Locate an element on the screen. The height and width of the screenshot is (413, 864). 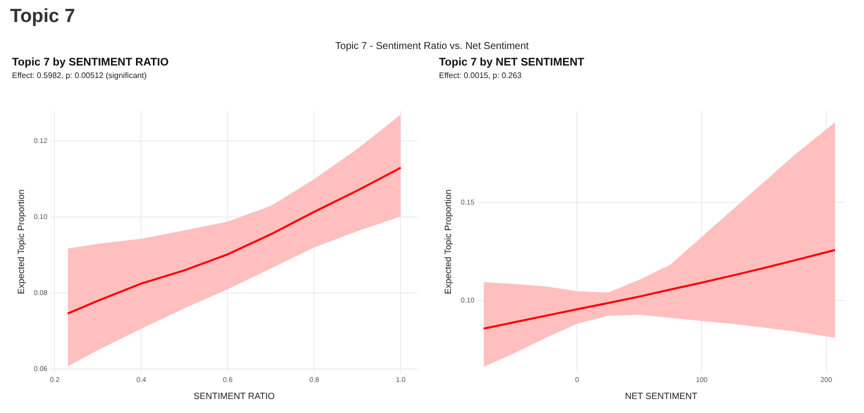
text: Topic 7 - Sentiment Ratio vs. Net Sentiment is located at coordinates (432, 46).